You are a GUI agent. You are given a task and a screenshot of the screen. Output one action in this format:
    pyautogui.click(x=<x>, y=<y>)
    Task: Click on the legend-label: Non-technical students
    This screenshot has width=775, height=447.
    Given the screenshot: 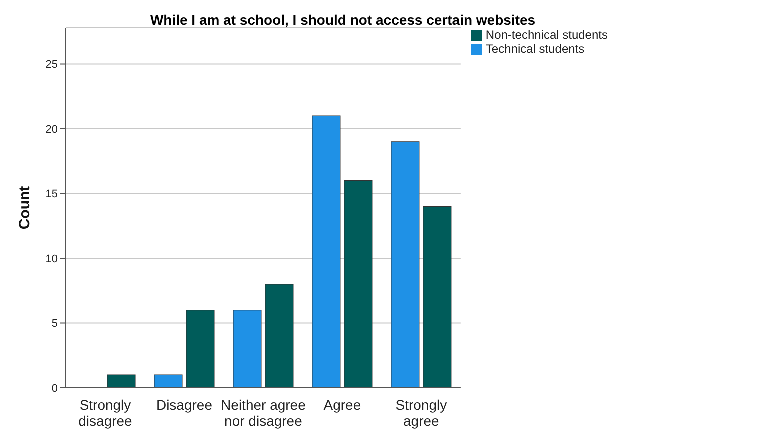 What is the action you would take?
    pyautogui.click(x=547, y=35)
    